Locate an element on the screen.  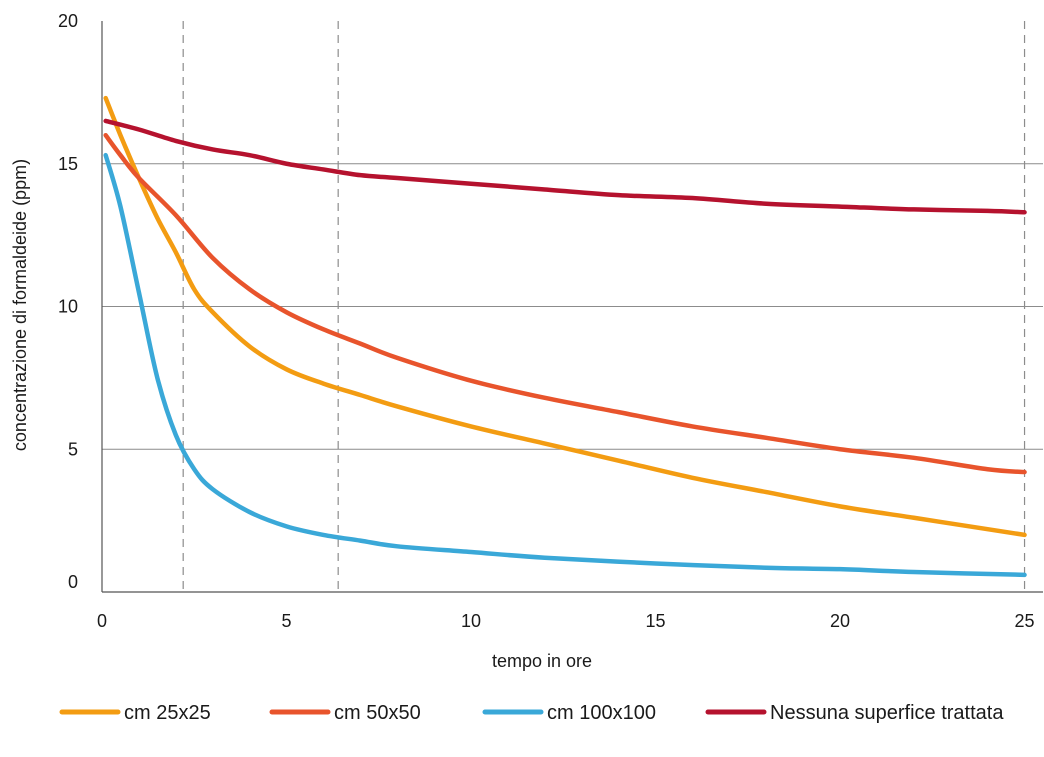
x-tick-label: 10 is located at coordinates (471, 621).